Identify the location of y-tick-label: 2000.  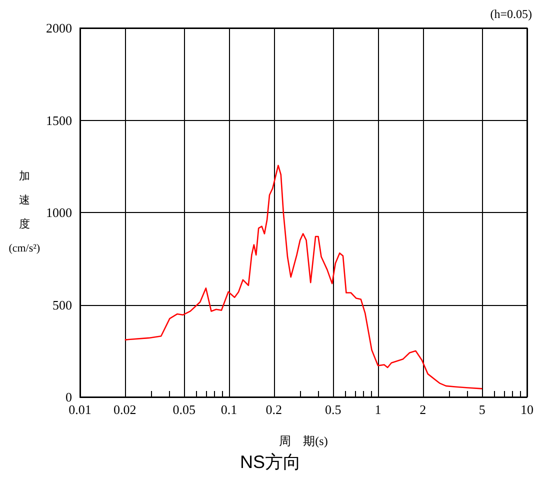
(59, 28).